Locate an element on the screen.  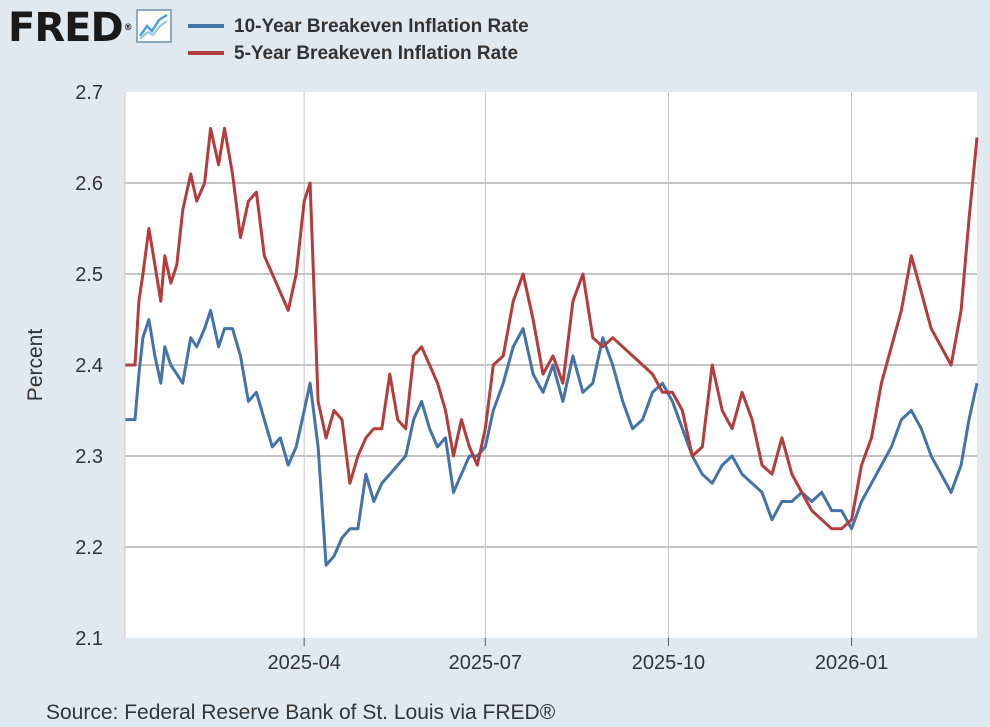
x-tick-label: 2025-04 is located at coordinates (303, 663).